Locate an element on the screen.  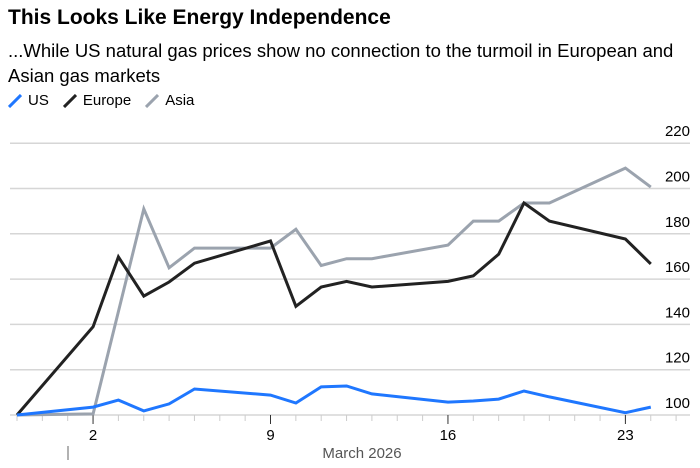
y-tick-label: 200 is located at coordinates (677, 177).